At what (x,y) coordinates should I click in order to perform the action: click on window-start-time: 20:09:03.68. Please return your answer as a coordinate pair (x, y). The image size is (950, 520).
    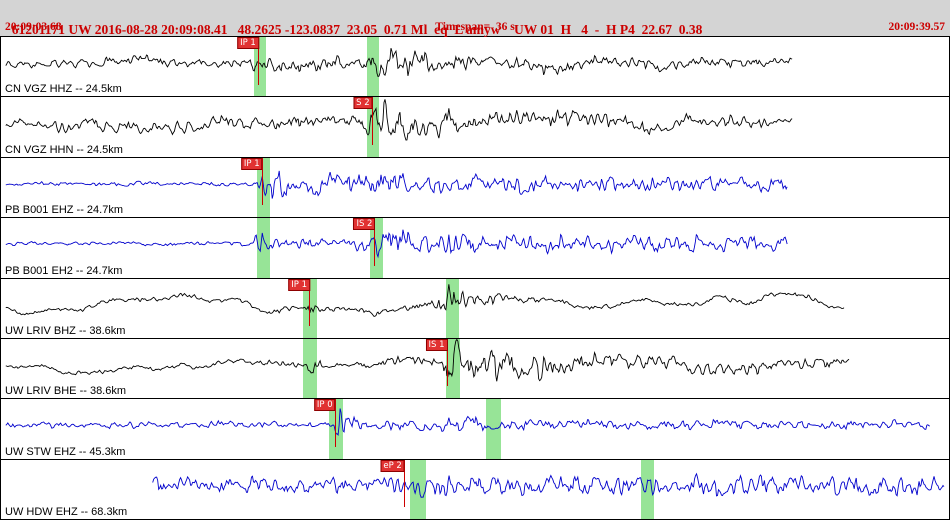
    Looking at the image, I should click on (33, 27).